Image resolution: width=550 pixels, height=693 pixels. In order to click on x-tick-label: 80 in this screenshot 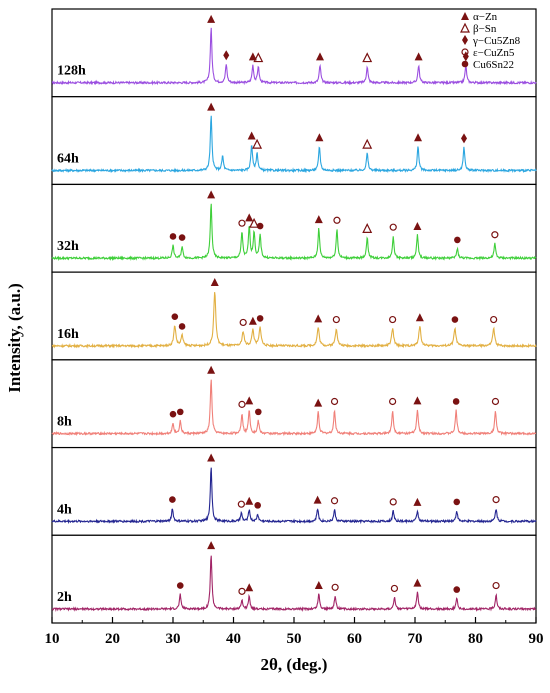, I will do `click(475, 639)`.